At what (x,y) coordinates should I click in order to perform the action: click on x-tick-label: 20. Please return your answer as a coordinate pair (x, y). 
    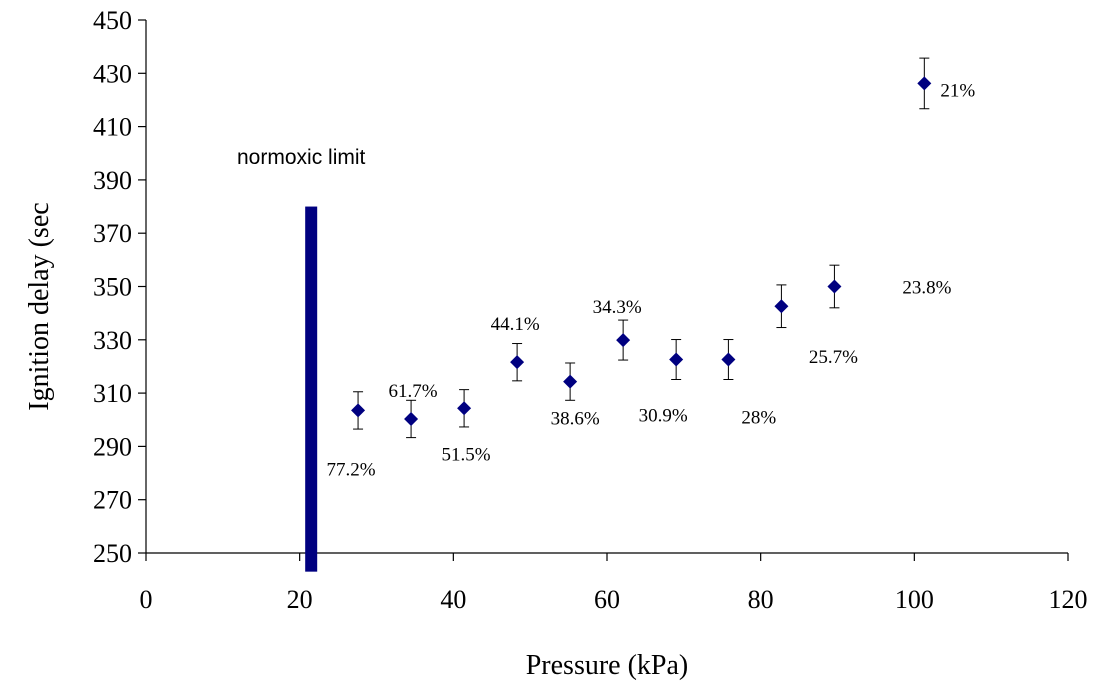
    Looking at the image, I should click on (300, 599).